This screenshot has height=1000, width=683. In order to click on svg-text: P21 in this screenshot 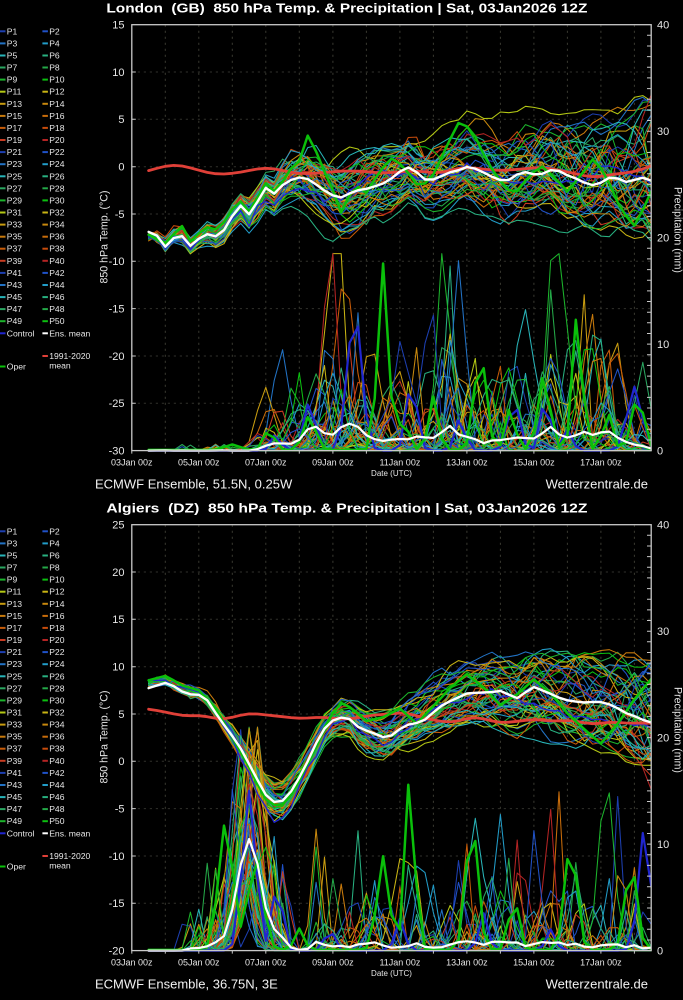, I will do `click(15, 652)`.